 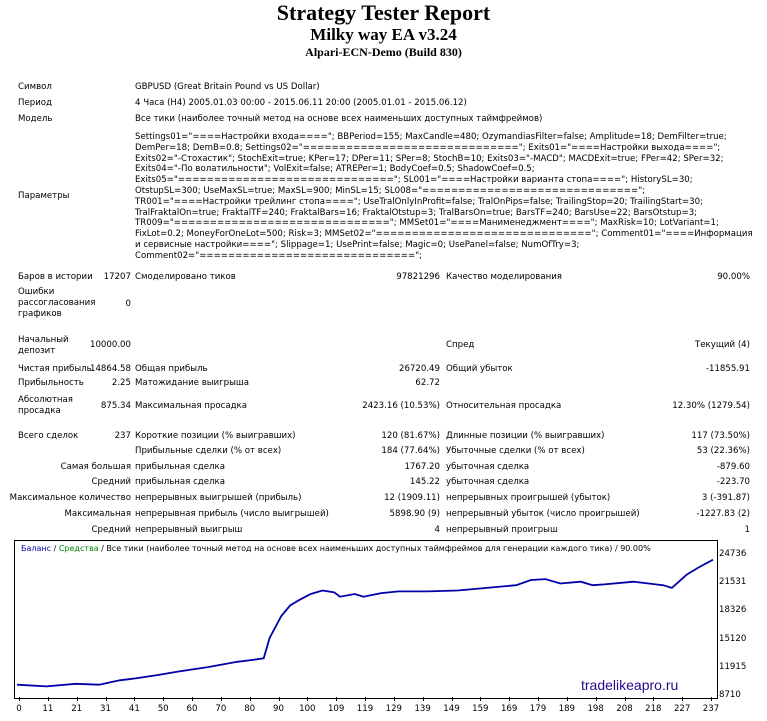 I want to click on x-tick-label: 41, so click(x=134, y=709).